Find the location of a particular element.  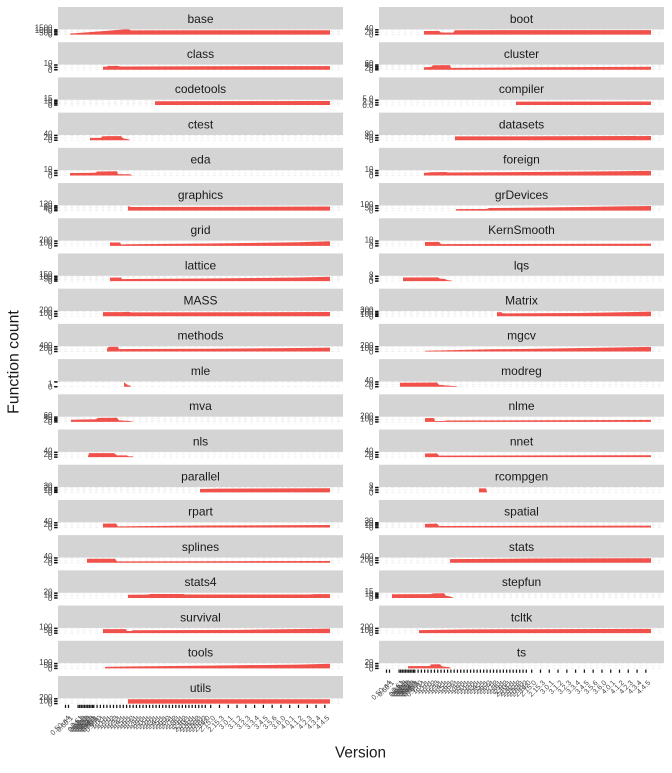

svg-text: ctest is located at coordinates (201, 124).